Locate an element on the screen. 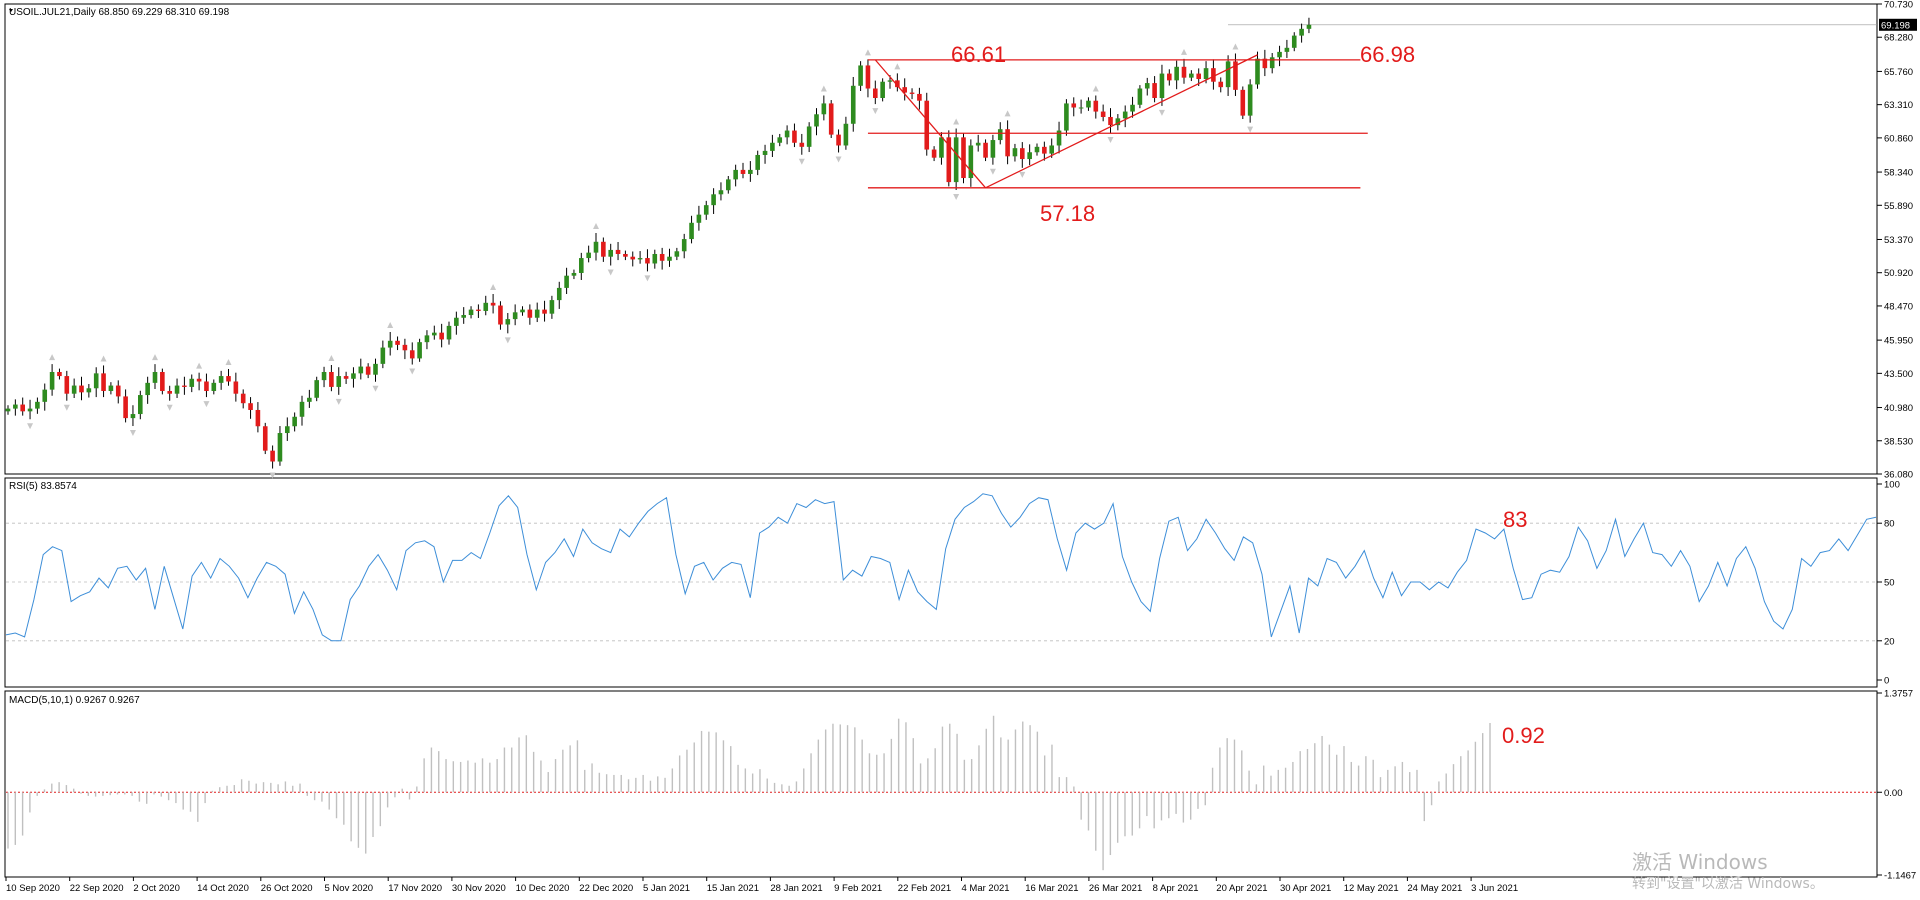 This screenshot has height=900, width=1920. current-price-badge is located at coordinates (1898, 24).